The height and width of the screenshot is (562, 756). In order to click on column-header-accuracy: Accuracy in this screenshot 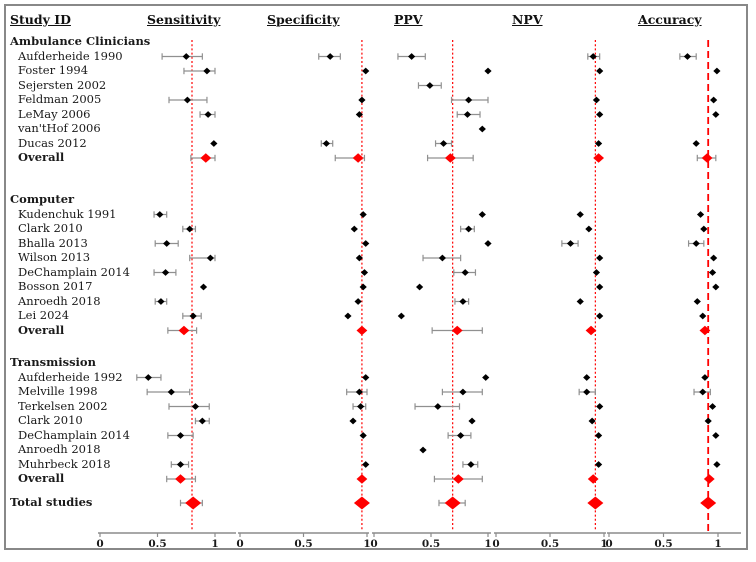, I will do `click(670, 19)`.